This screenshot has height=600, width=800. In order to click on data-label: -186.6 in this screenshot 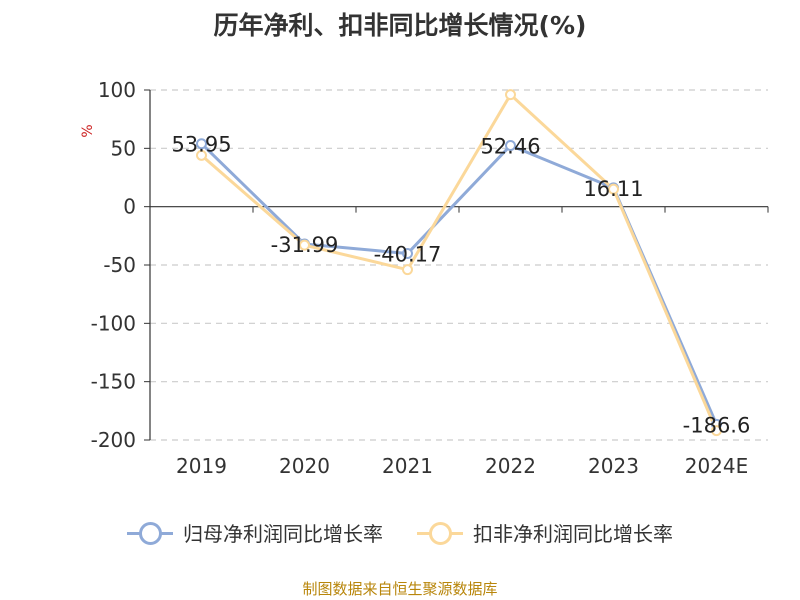, I will do `click(717, 425)`.